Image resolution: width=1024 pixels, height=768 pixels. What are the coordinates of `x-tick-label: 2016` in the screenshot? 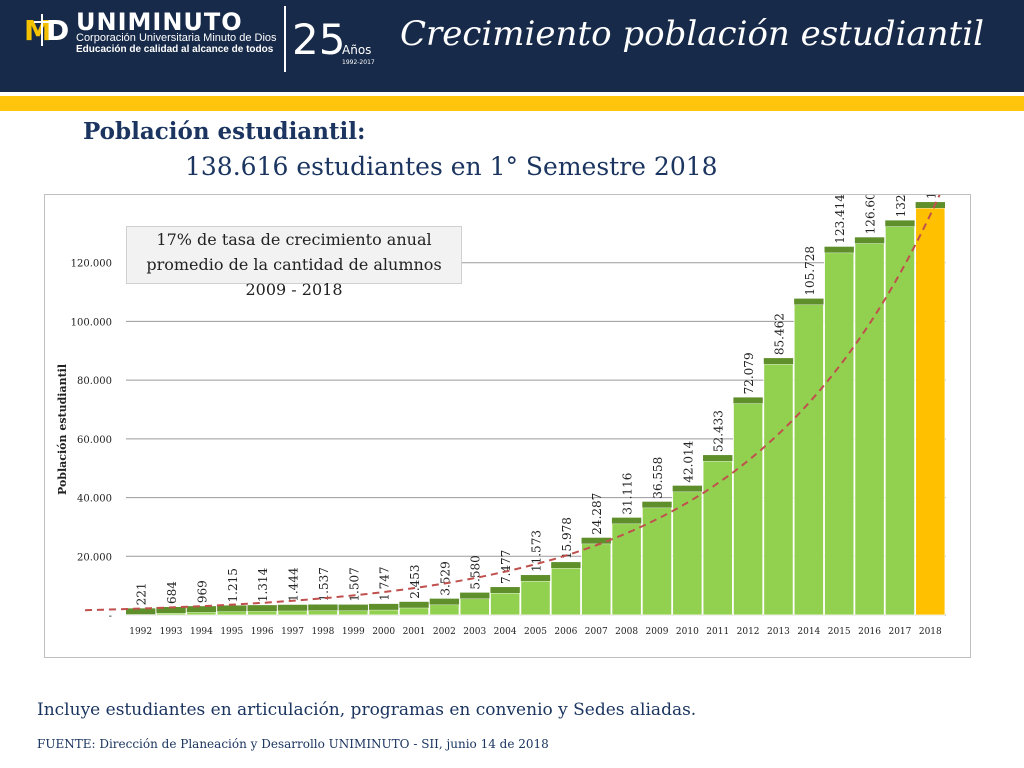 It's located at (869, 632).